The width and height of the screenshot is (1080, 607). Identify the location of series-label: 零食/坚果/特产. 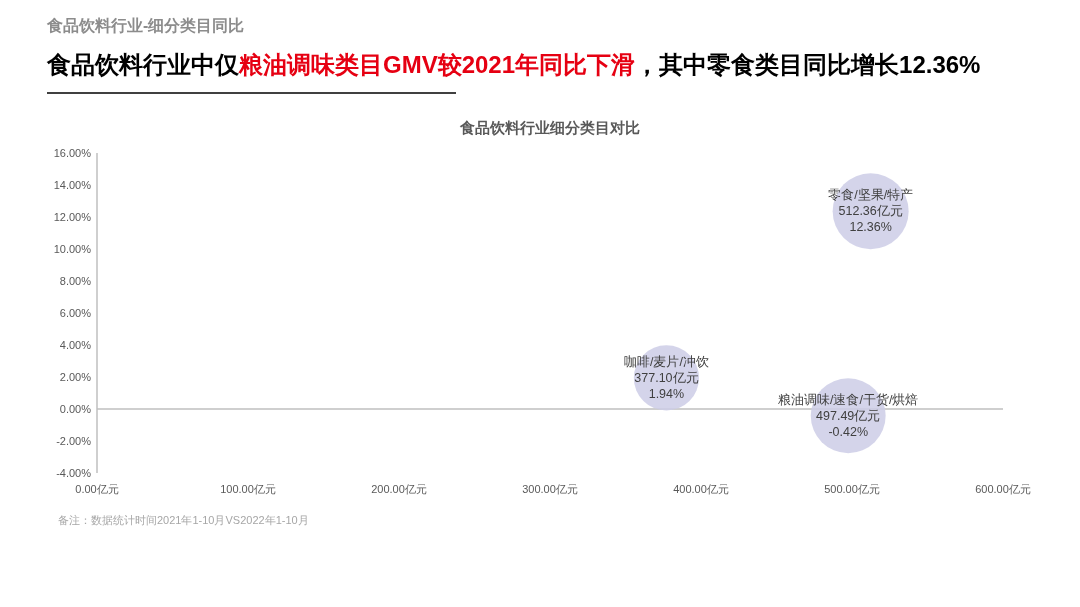
(871, 195).